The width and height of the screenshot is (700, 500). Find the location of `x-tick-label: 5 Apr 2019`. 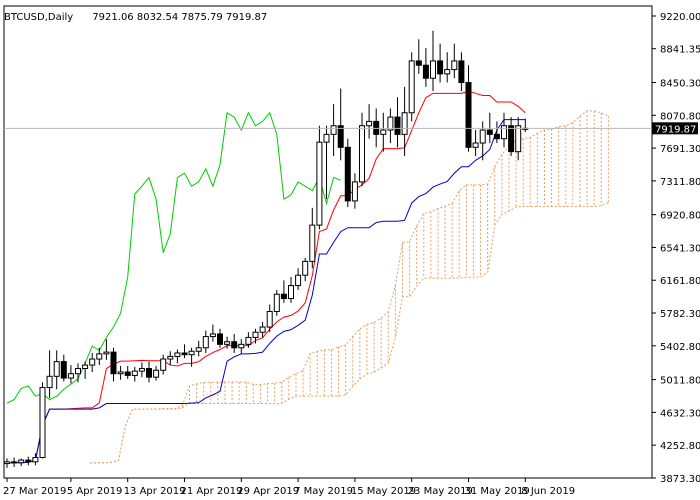

x-tick-label: 5 Apr 2019 is located at coordinates (94, 491).